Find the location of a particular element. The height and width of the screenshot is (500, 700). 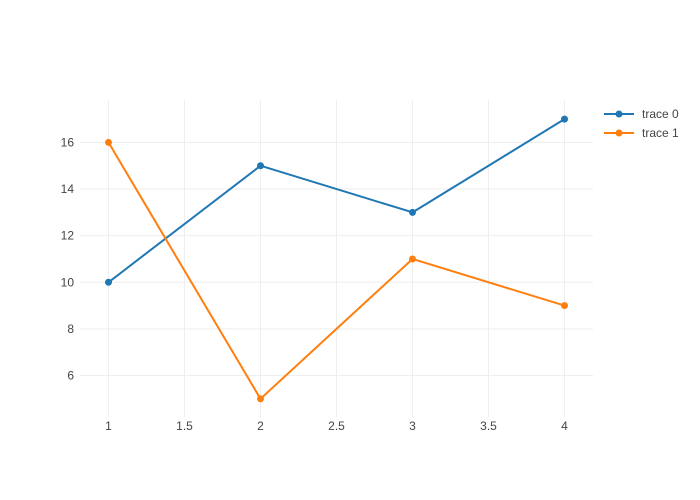

legend-label: trace 1 is located at coordinates (660, 133).